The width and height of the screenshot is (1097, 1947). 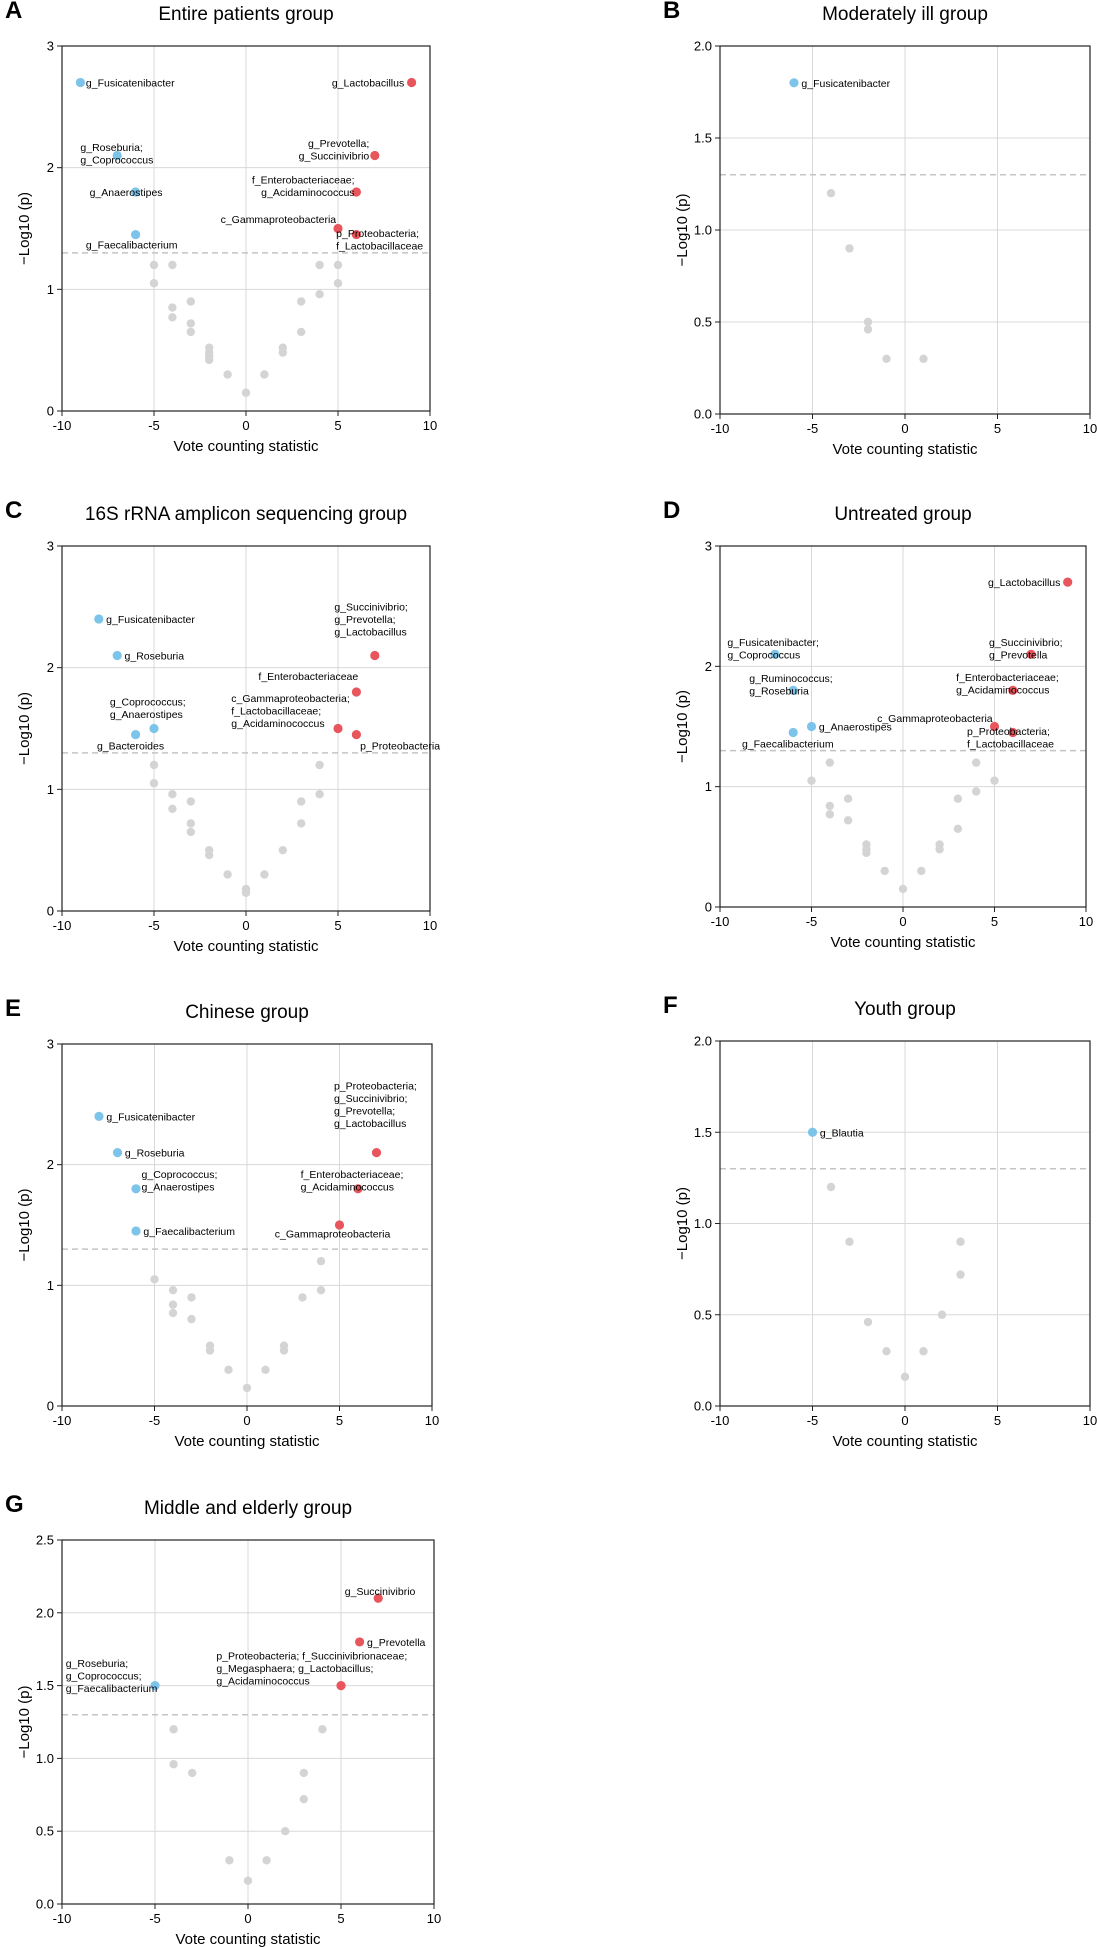 I want to click on point-annotation: f_Enterobacteriaceae;, so click(x=303, y=181).